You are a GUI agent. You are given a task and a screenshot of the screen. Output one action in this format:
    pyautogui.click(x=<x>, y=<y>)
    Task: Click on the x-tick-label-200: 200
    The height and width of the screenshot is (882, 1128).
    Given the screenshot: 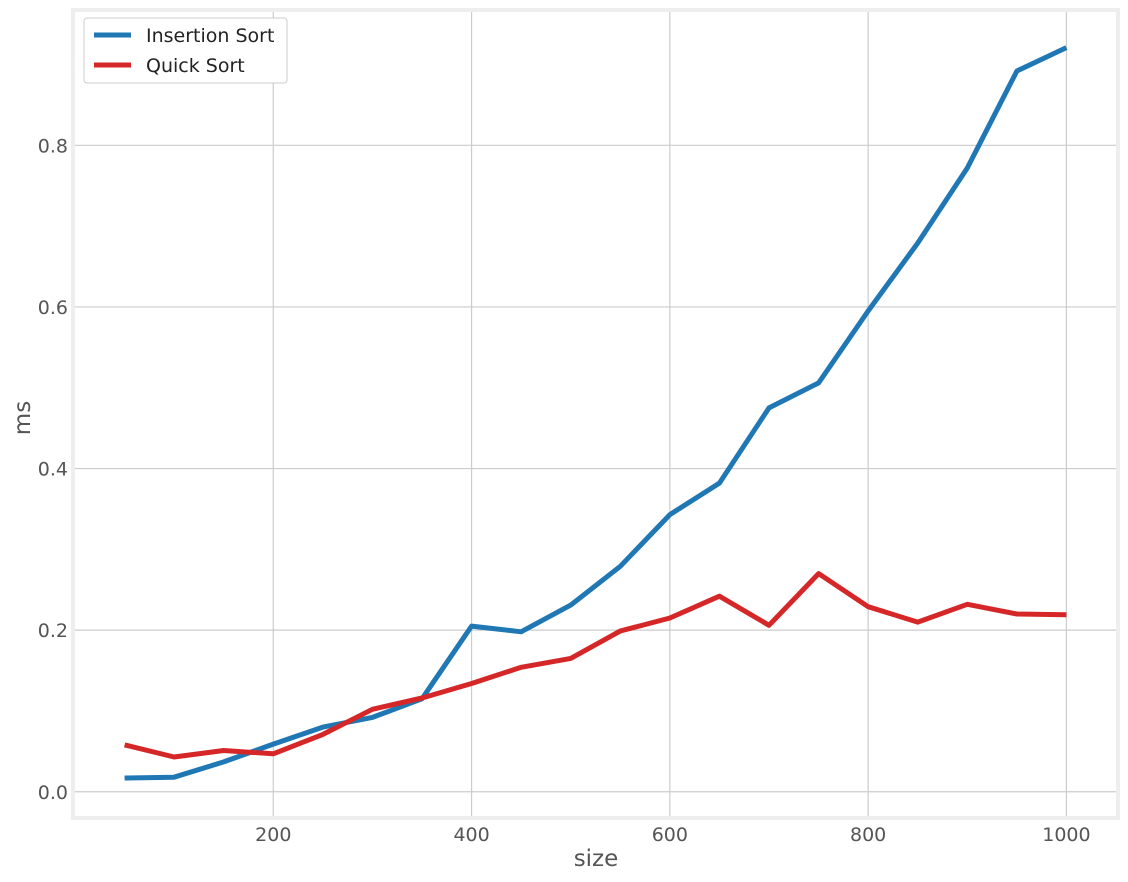 What is the action you would take?
    pyautogui.click(x=273, y=835)
    